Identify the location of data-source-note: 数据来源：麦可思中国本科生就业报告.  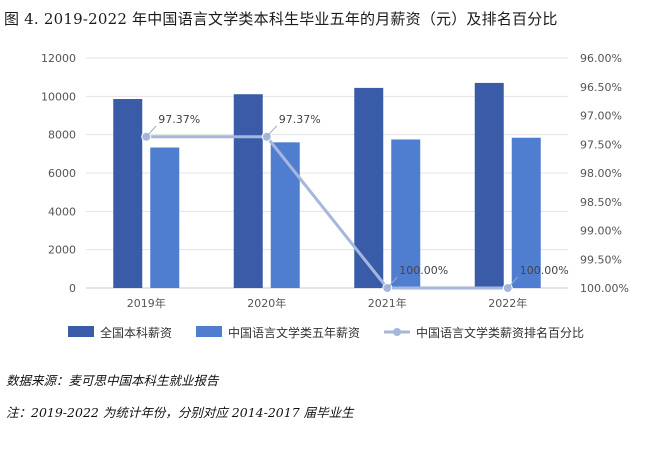
(112, 380).